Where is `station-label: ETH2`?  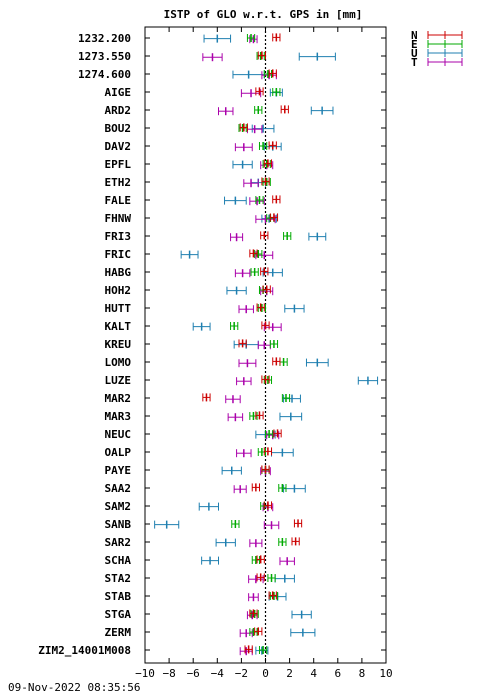 station-label: ETH2 is located at coordinates (118, 182).